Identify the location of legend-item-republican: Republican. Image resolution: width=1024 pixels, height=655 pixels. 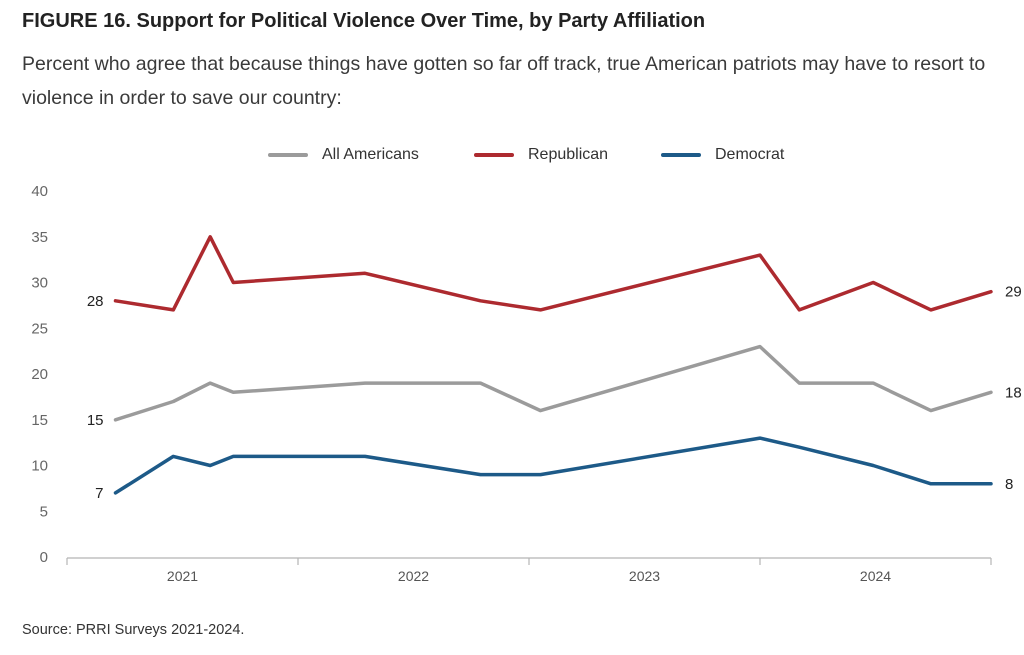
(541, 155).